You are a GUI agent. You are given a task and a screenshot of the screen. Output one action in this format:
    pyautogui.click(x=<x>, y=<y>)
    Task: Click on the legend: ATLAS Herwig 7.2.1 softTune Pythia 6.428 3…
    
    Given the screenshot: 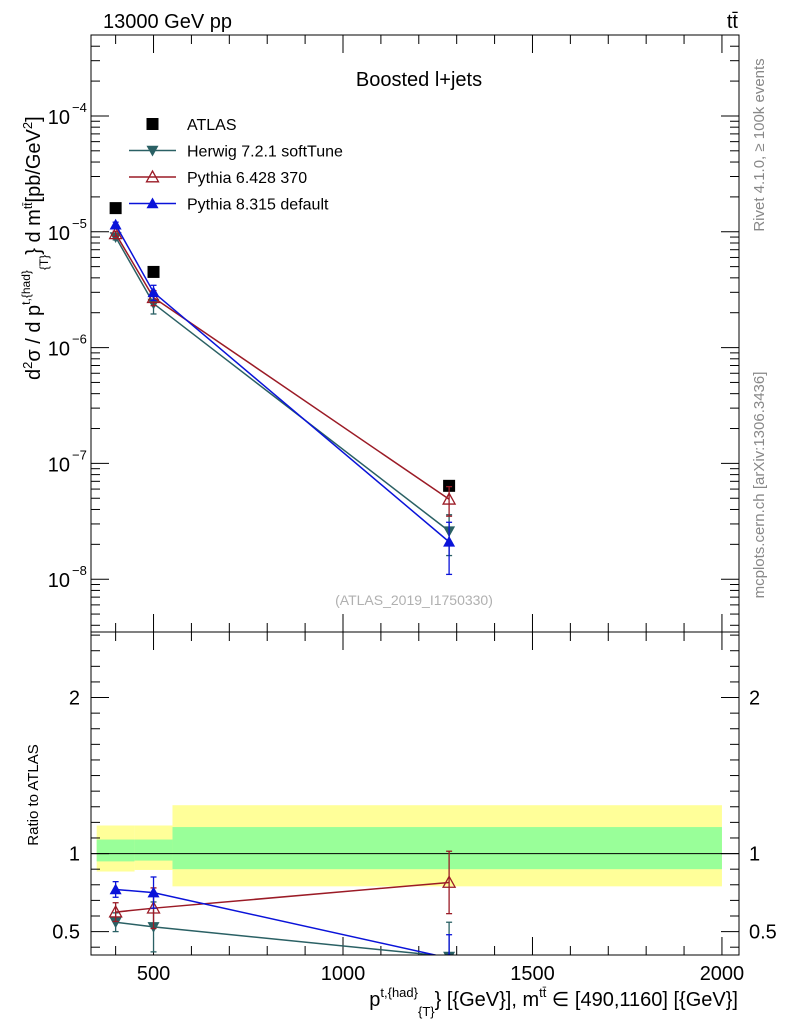 What is the action you would take?
    pyautogui.click(x=236, y=165)
    